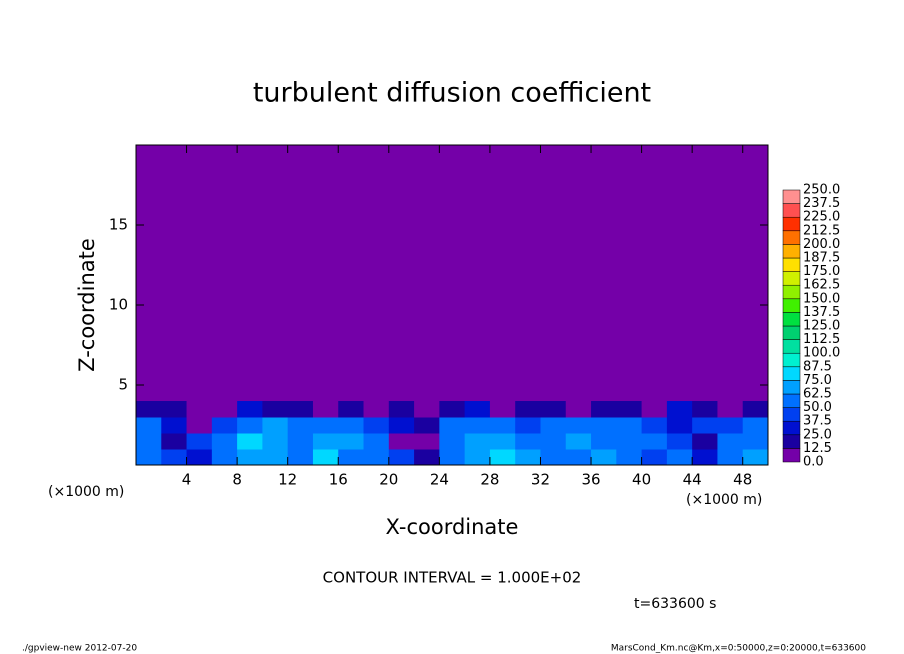 Image resolution: width=904 pixels, height=654 pixels. What do you see at coordinates (813, 462) in the screenshot?
I see `colorbar-label: 0.0` at bounding box center [813, 462].